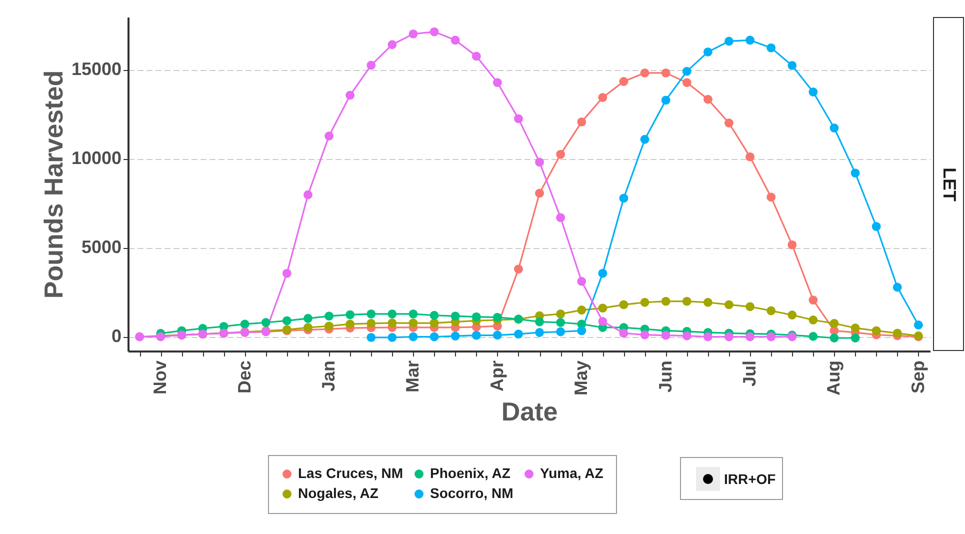  What do you see at coordinates (470, 473) in the screenshot?
I see `legend-label: Phoenix, AZ` at bounding box center [470, 473].